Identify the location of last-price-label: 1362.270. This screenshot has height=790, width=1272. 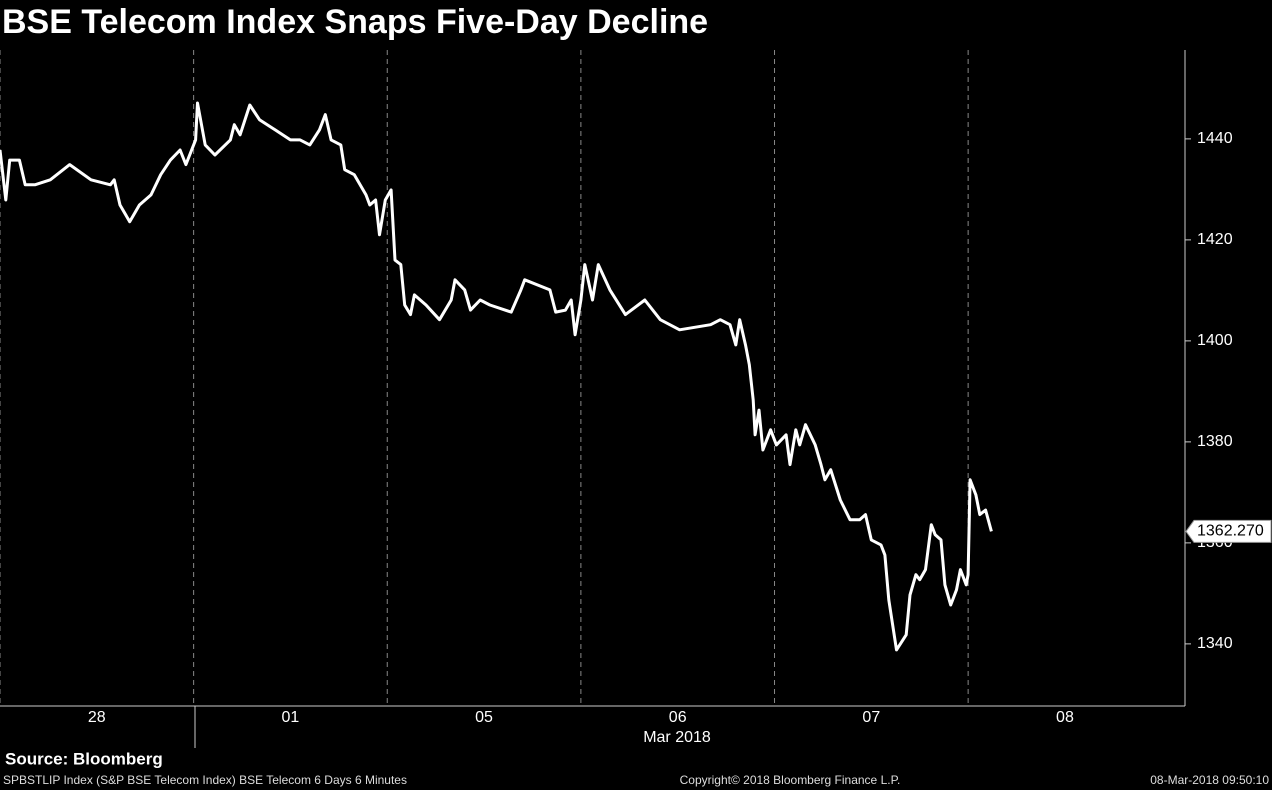
(1230, 531).